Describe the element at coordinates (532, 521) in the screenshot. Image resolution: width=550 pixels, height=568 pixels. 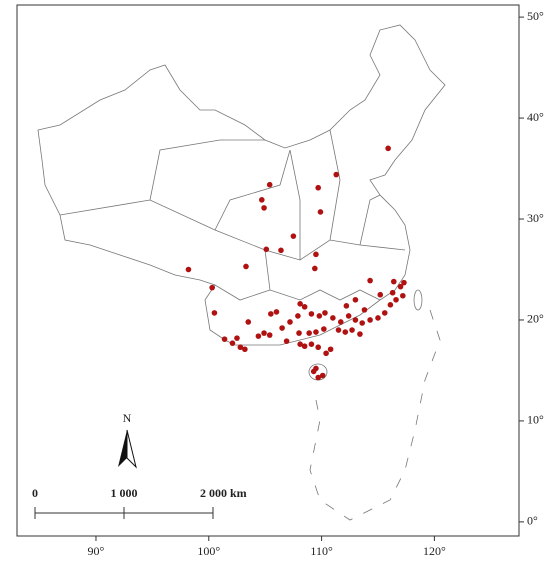
I see `y-tick-label: 0°` at that location.